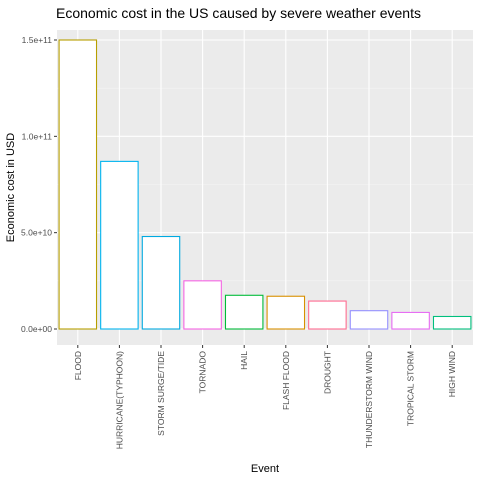  I want to click on y-tick-label: 1.5e+11, so click(37, 40).